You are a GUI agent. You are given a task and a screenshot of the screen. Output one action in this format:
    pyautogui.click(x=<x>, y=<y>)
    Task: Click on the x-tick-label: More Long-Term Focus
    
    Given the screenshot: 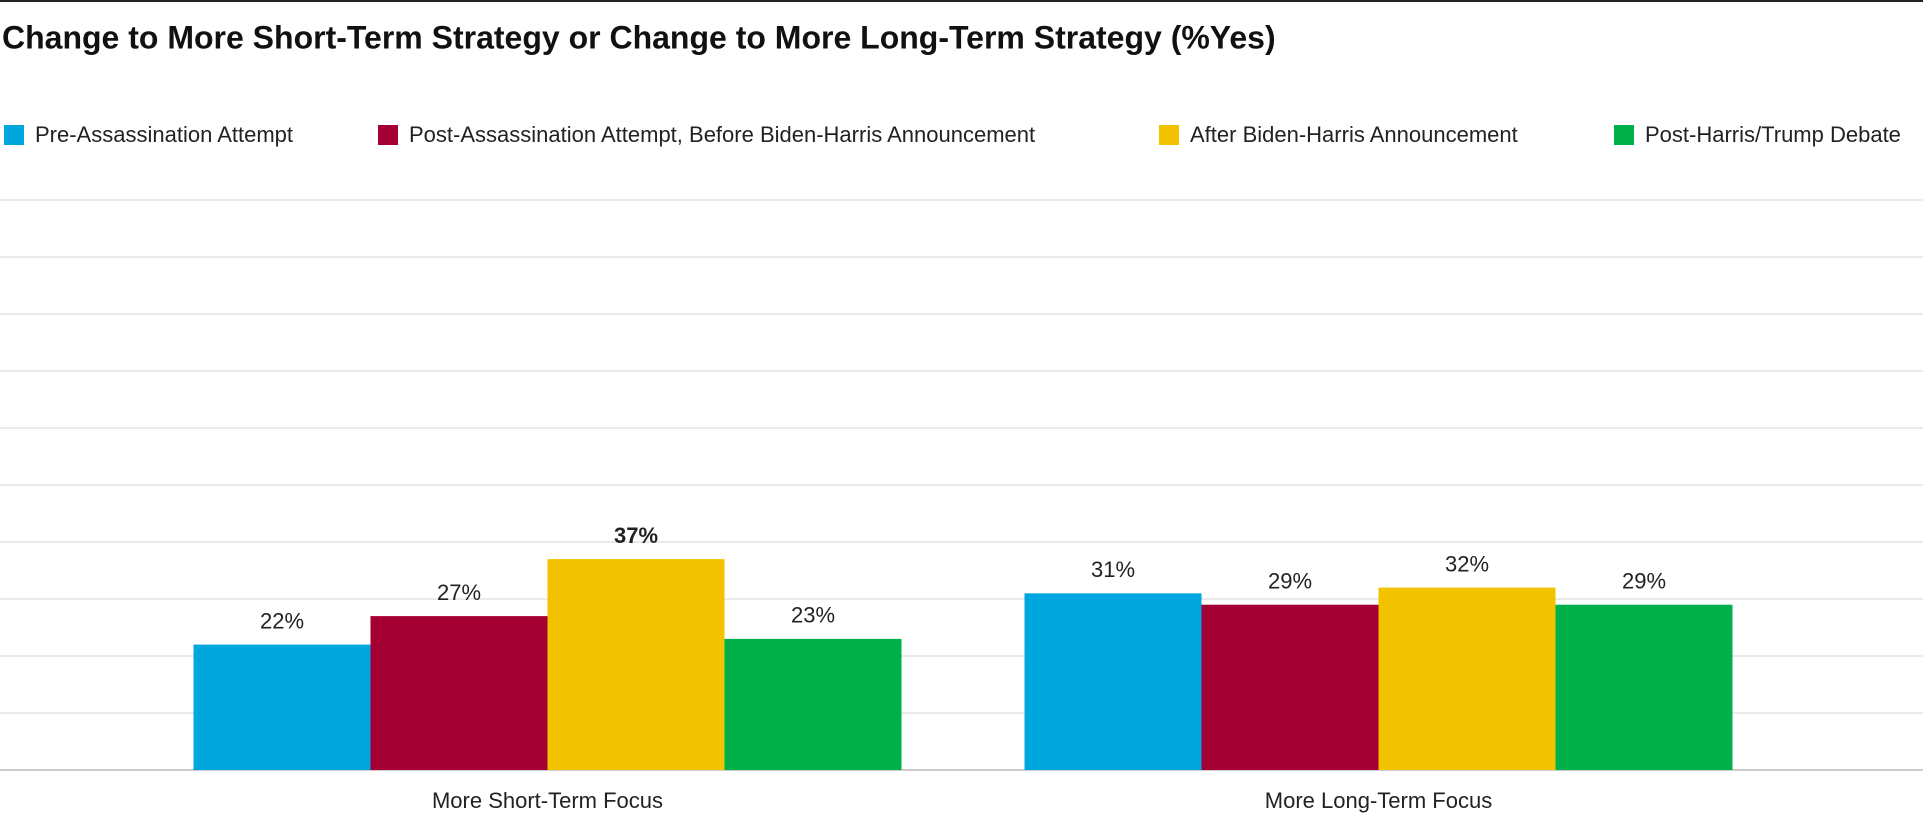 What is the action you would take?
    pyautogui.click(x=1378, y=800)
    